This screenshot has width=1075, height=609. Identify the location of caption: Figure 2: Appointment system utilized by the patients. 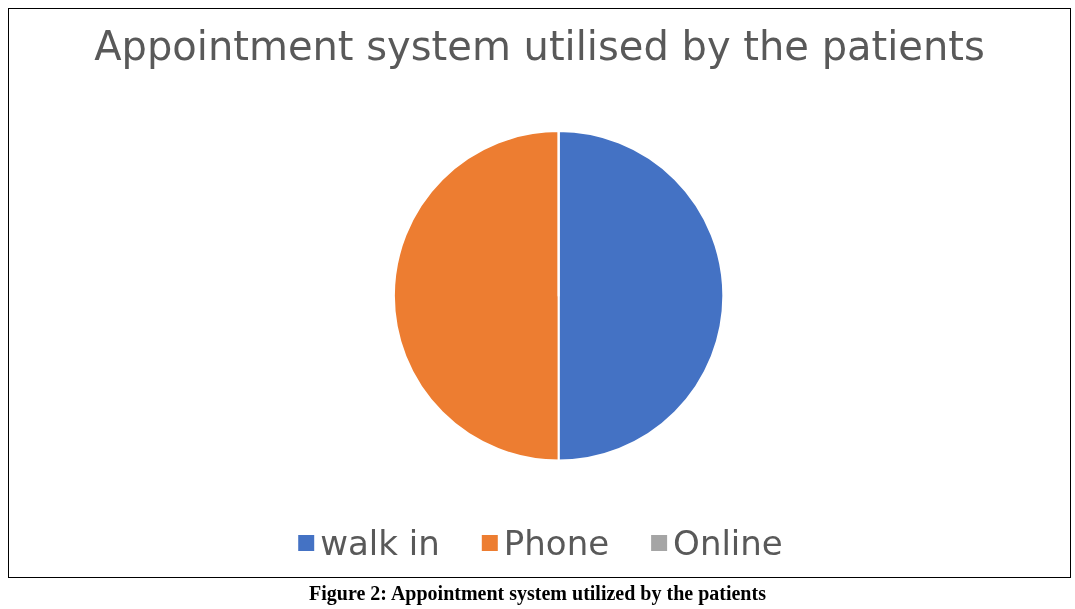
(537, 593).